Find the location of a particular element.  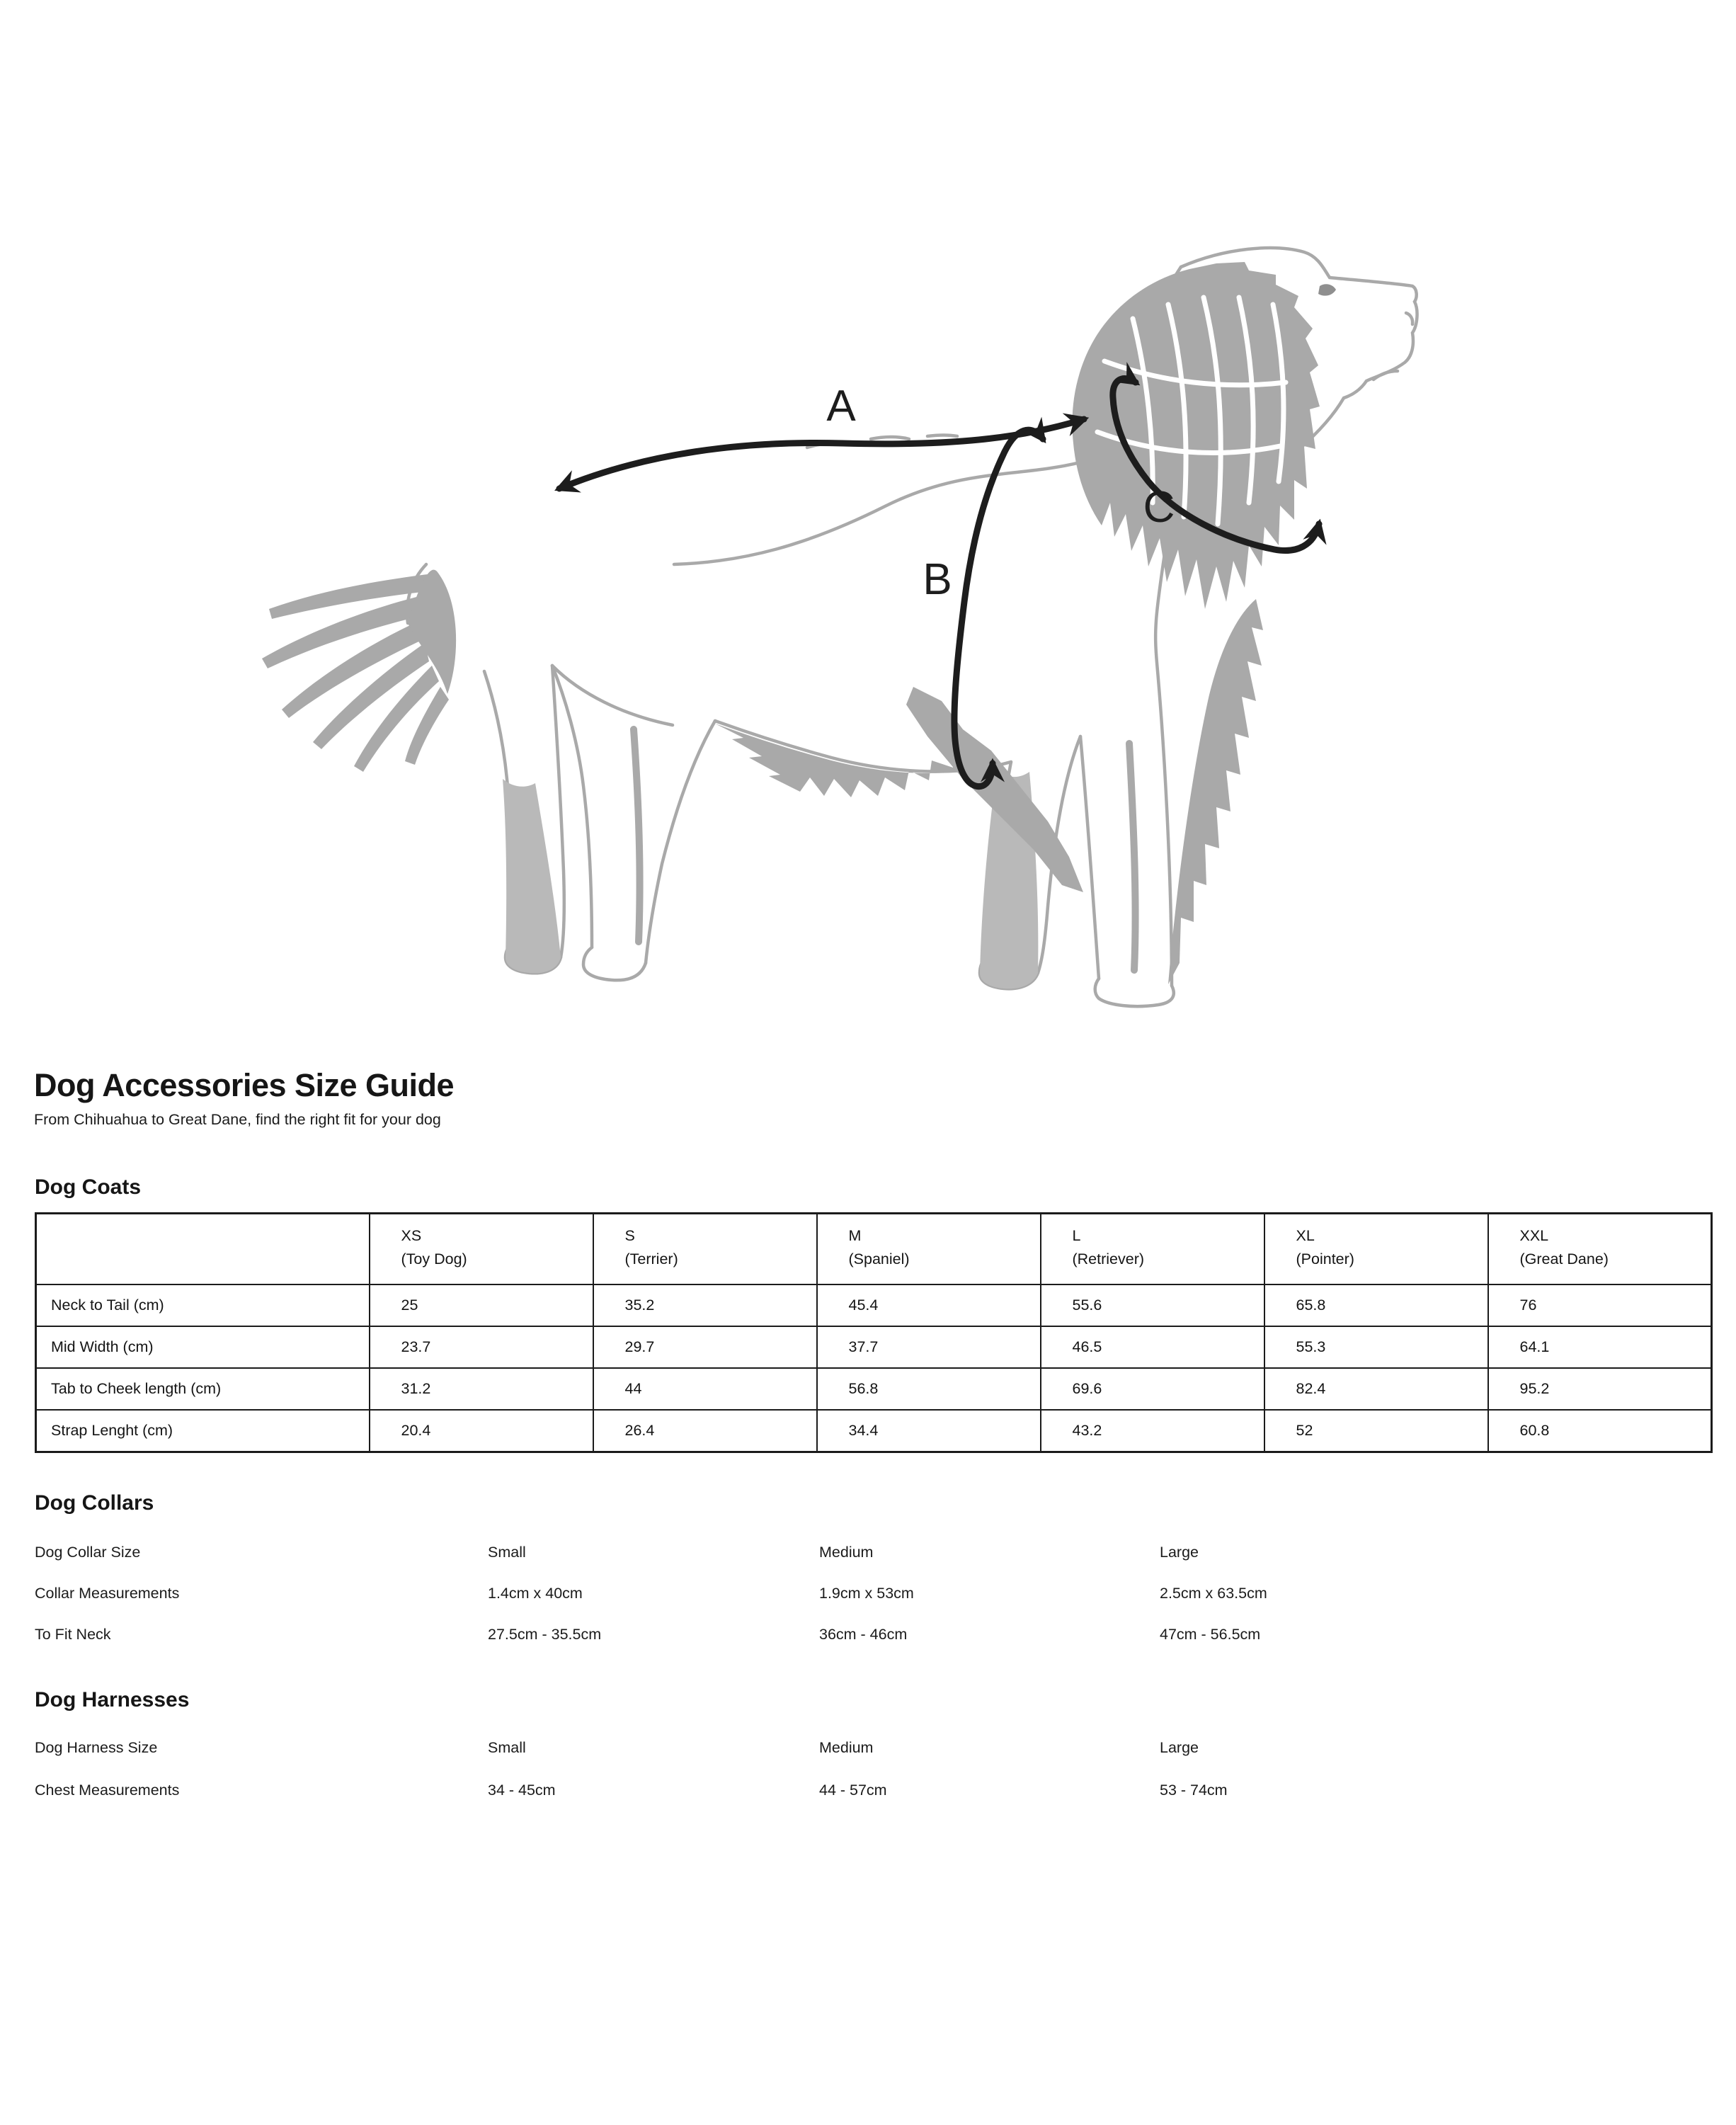

coats-value-cell: 82.4 is located at coordinates (1376, 1389).